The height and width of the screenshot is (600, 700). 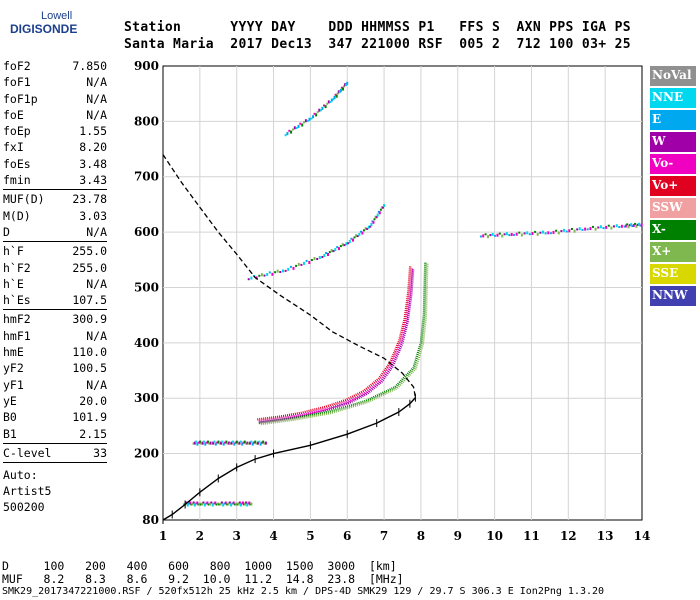 What do you see at coordinates (494, 536) in the screenshot?
I see `x-tick-label: 10` at bounding box center [494, 536].